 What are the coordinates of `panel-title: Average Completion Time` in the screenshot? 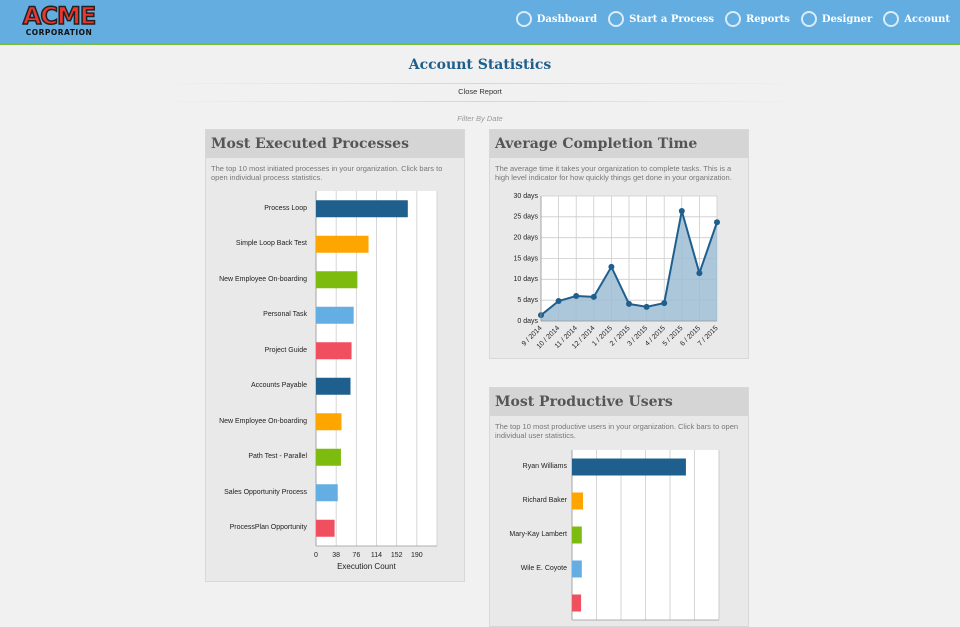 It's located at (619, 144).